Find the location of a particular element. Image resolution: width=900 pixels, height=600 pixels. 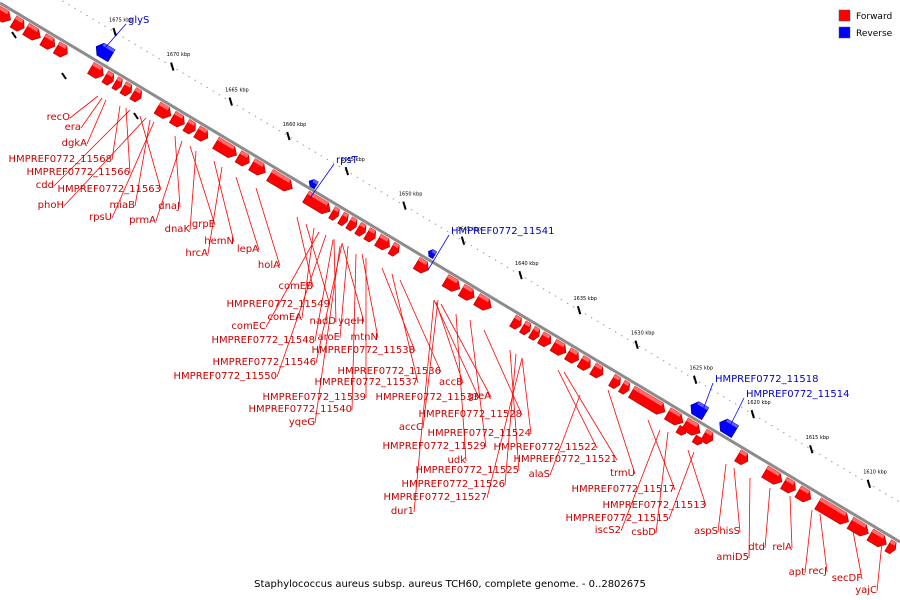

legend-swatch-forward is located at coordinates (844, 15).